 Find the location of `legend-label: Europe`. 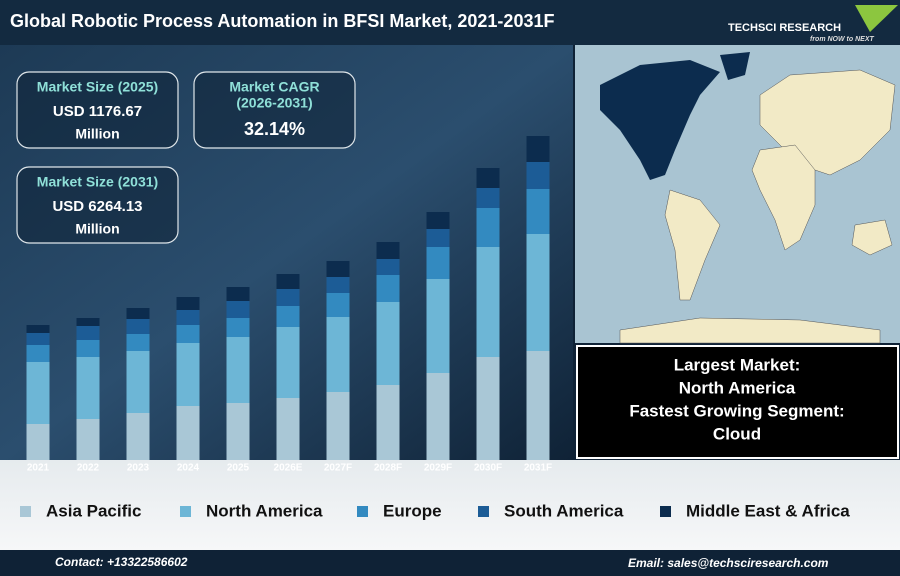

legend-label: Europe is located at coordinates (412, 510).